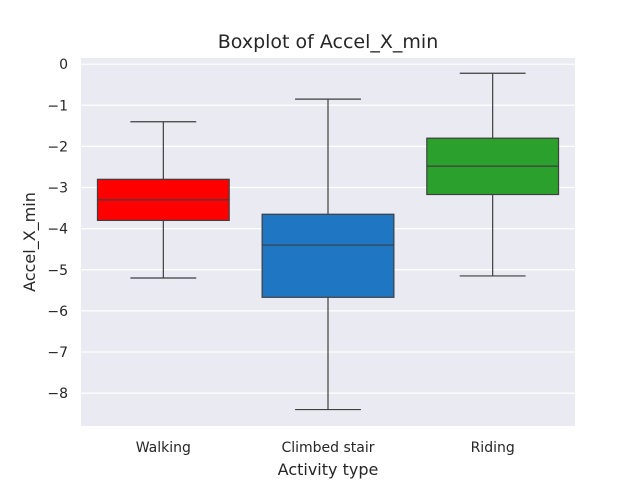  Describe the element at coordinates (63, 65) in the screenshot. I see `y-tick-label: 0` at that location.